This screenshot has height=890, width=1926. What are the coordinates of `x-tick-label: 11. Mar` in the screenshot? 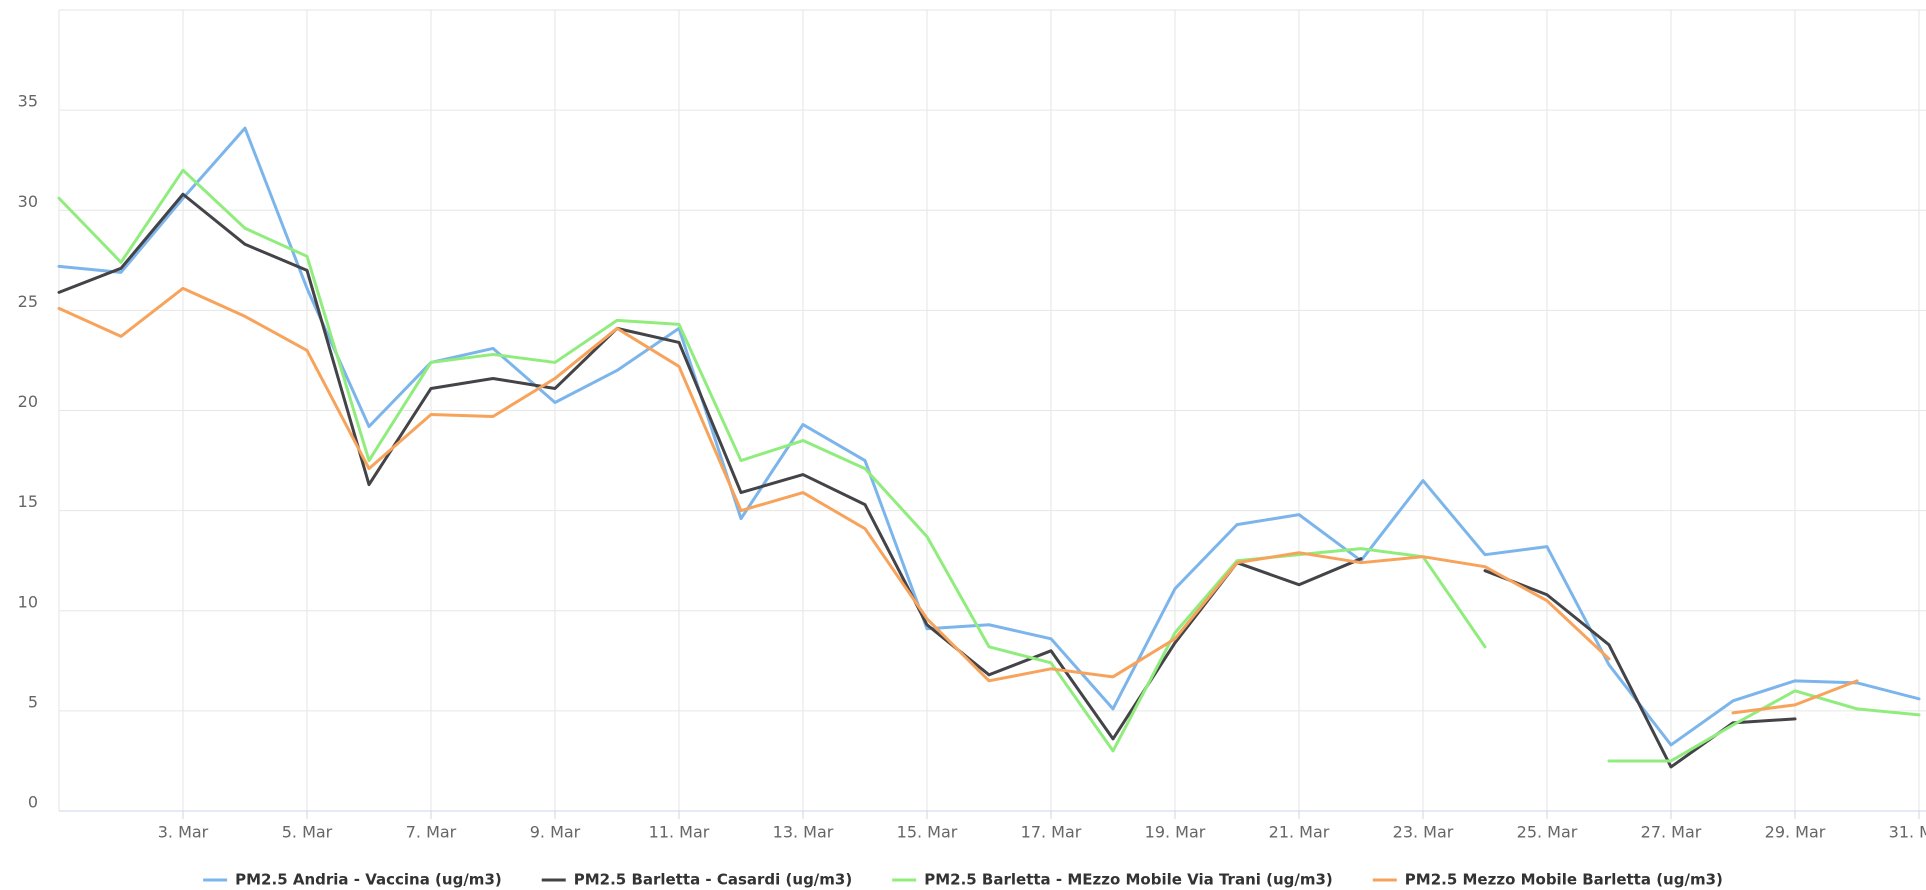 It's located at (679, 832).